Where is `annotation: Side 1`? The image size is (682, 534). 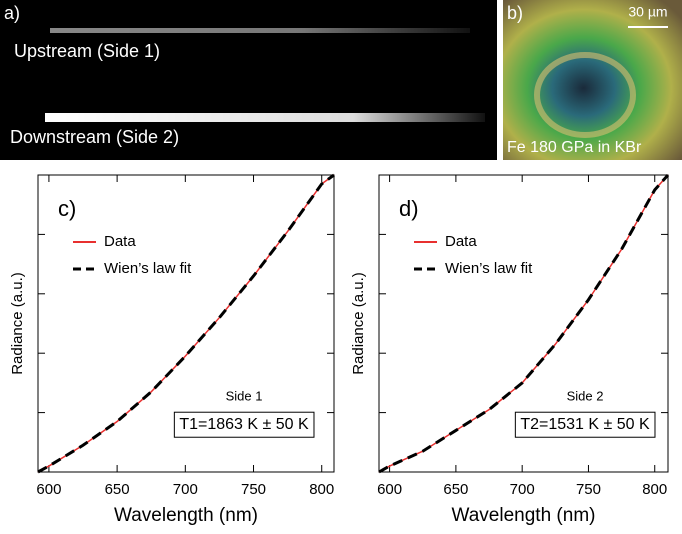 annotation: Side 1 is located at coordinates (244, 395).